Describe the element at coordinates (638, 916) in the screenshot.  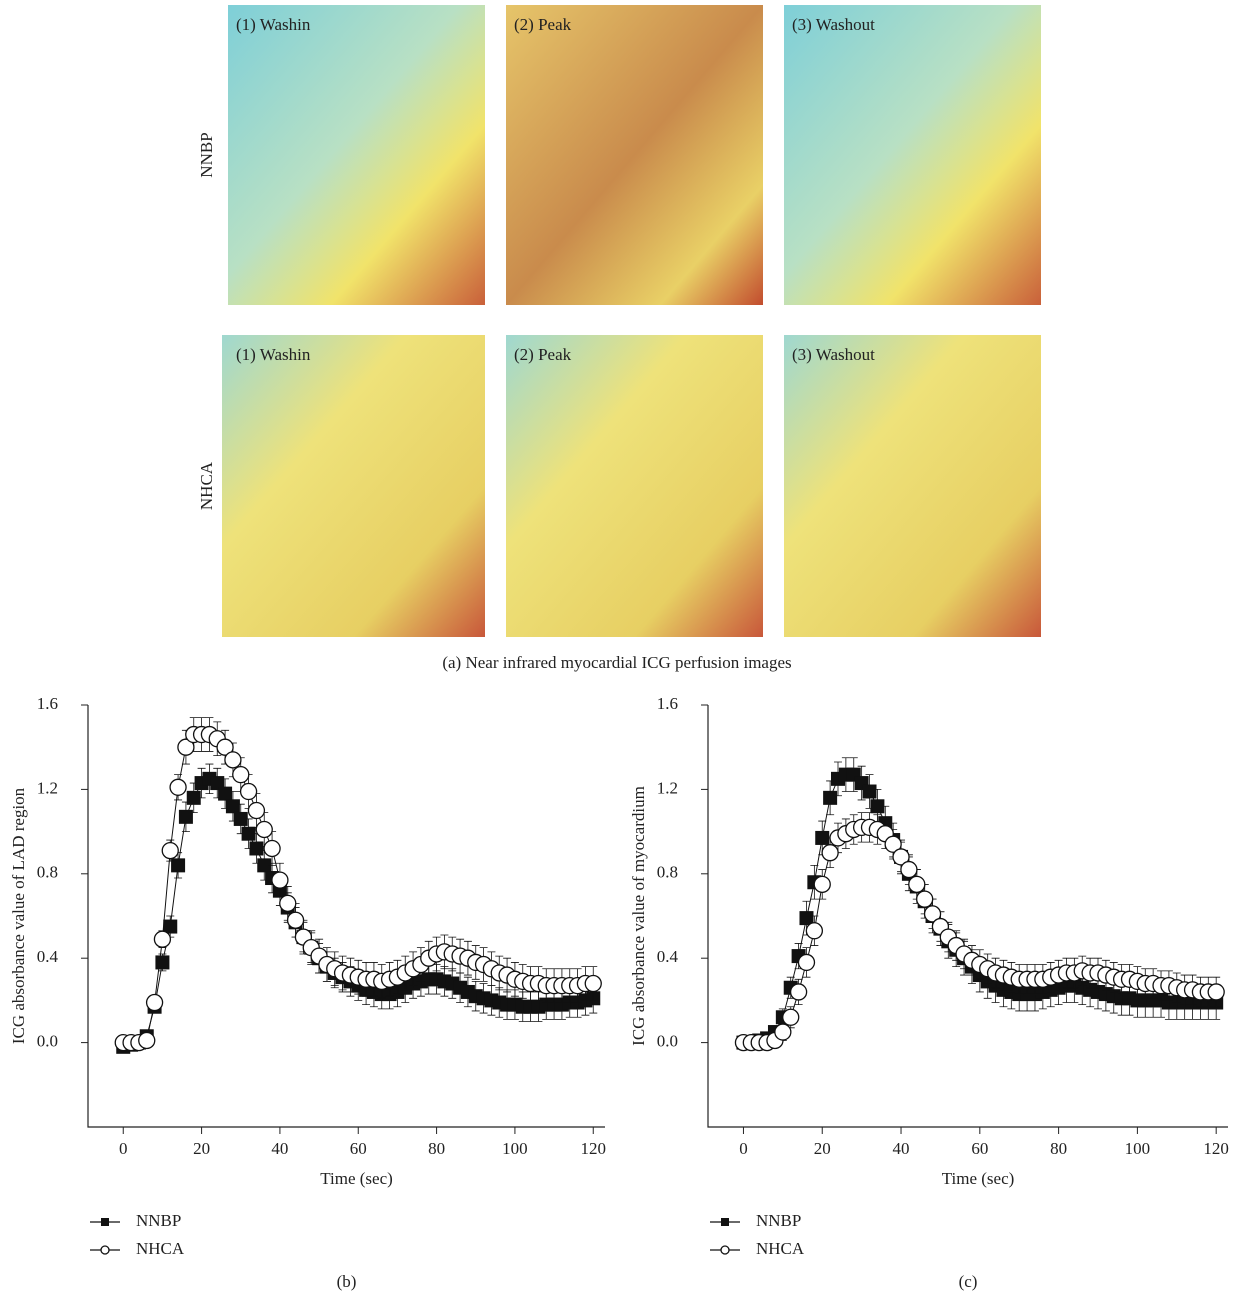
I see `y-axis-label: ICG absorbance value of myocardium` at that location.